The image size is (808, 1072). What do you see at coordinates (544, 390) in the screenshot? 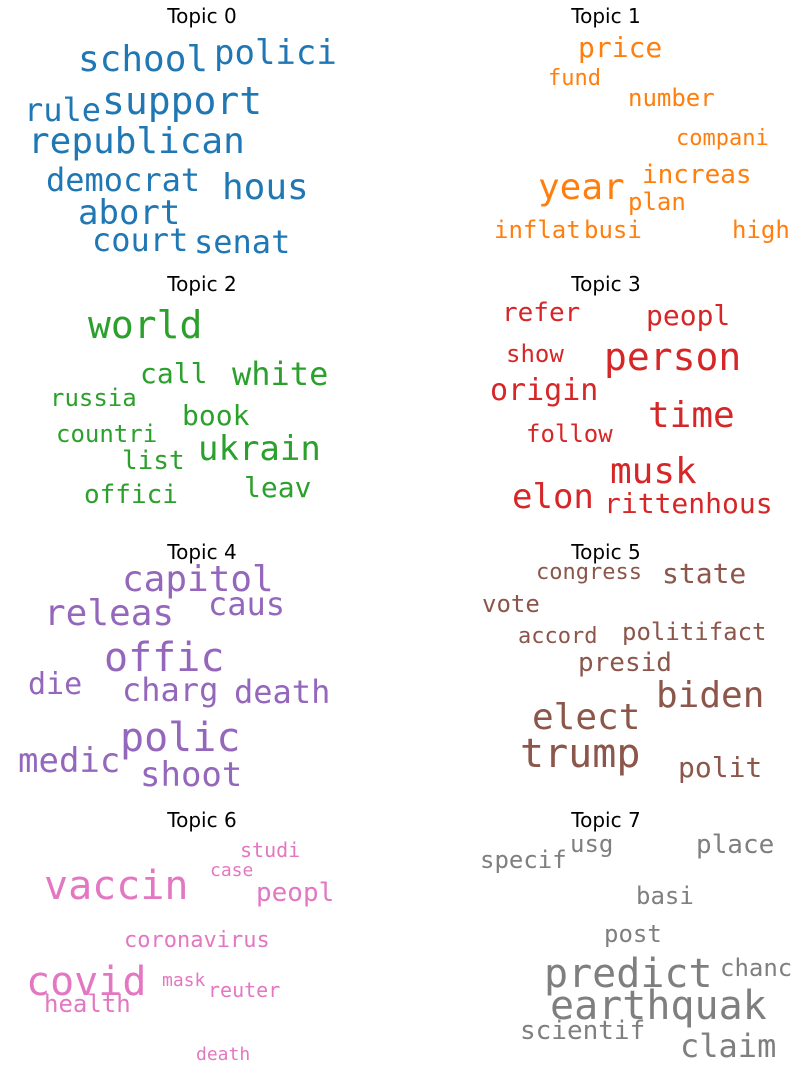
I see `word: origin` at bounding box center [544, 390].